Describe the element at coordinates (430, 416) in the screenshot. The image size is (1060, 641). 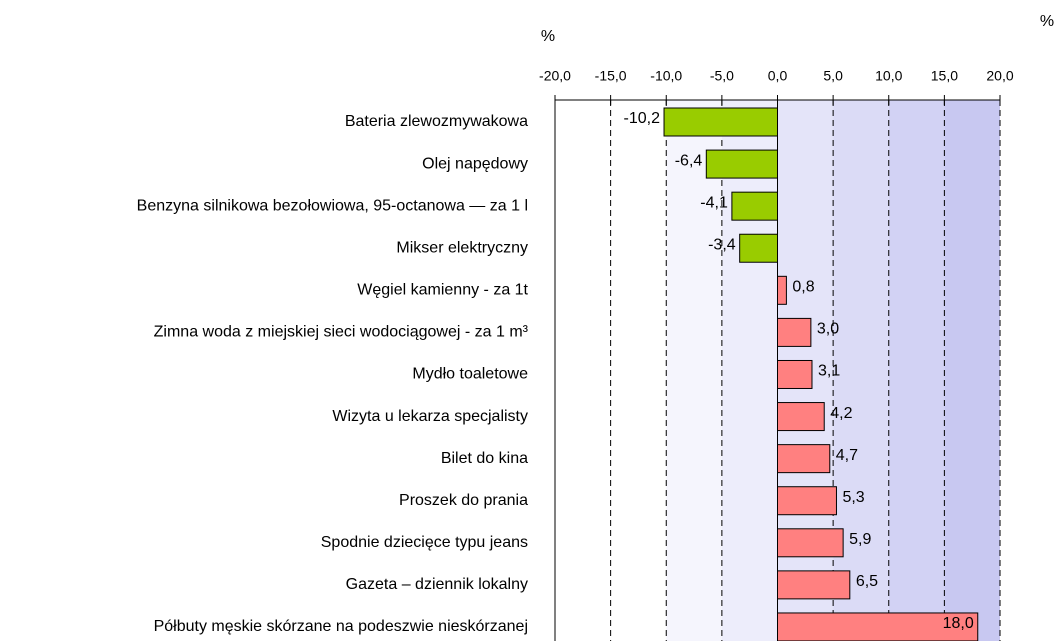
I see `category-label: Wizyta u lekarza specjalisty` at that location.